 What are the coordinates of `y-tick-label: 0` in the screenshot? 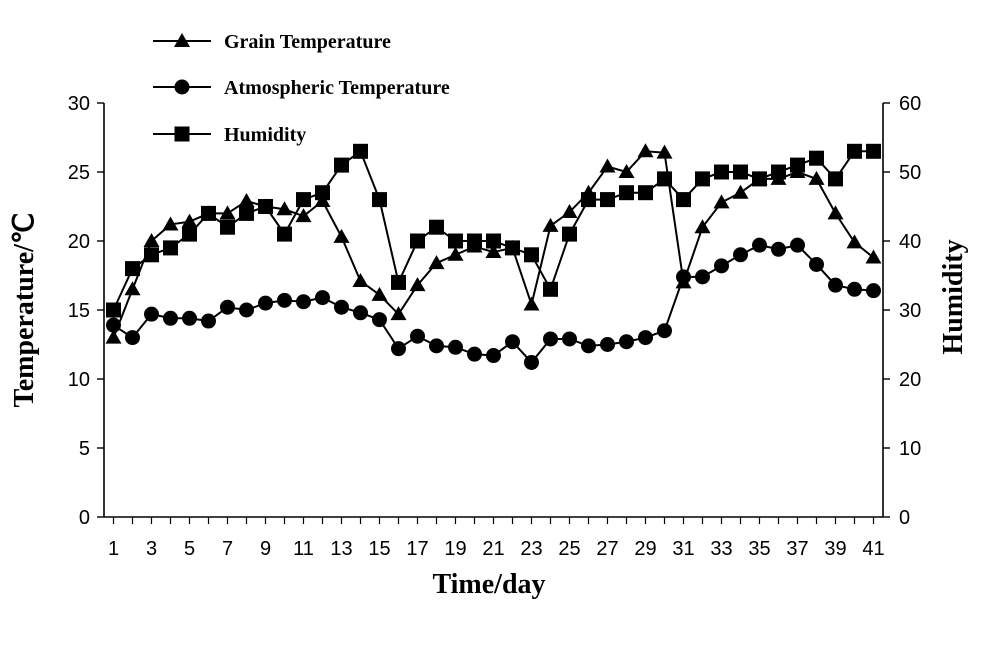 It's located at (84, 518).